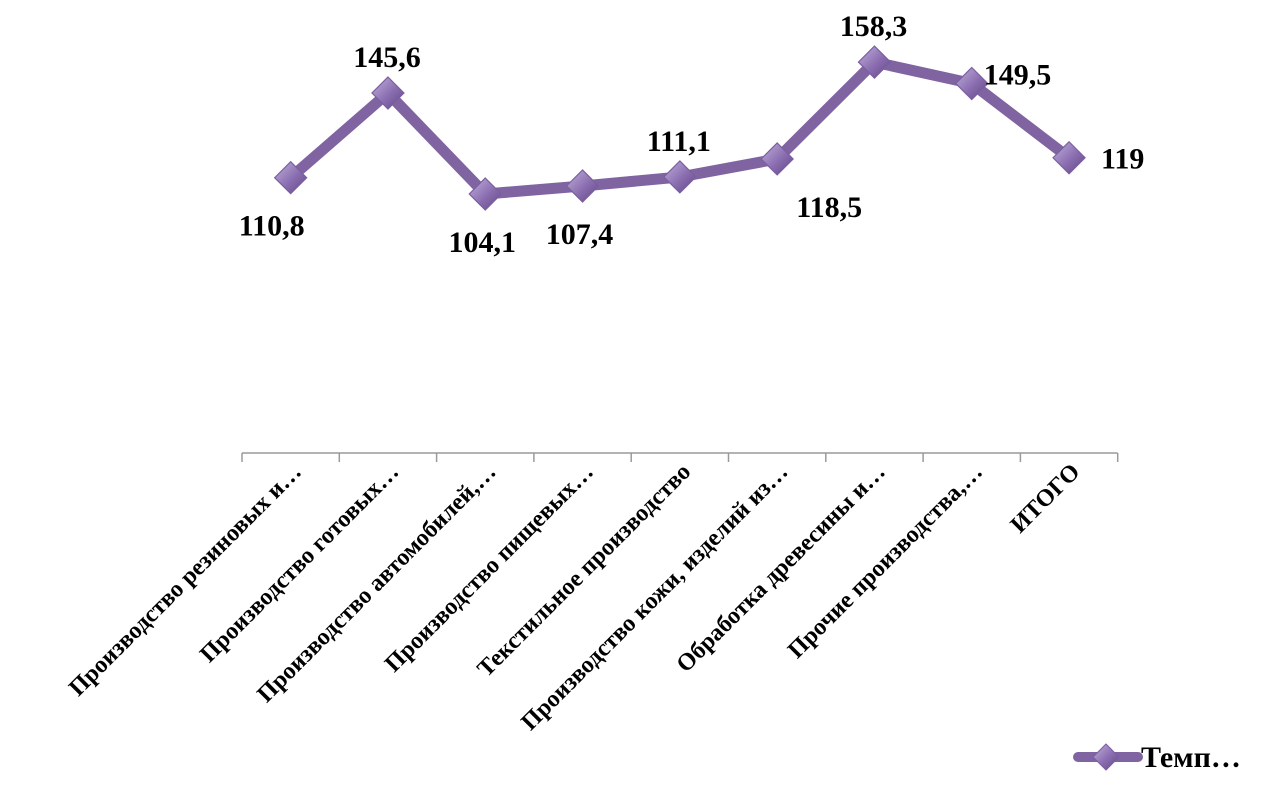 Image resolution: width=1263 pixels, height=812 pixels. Describe the element at coordinates (874, 26) in the screenshot. I see `data-label: 158,3` at that location.